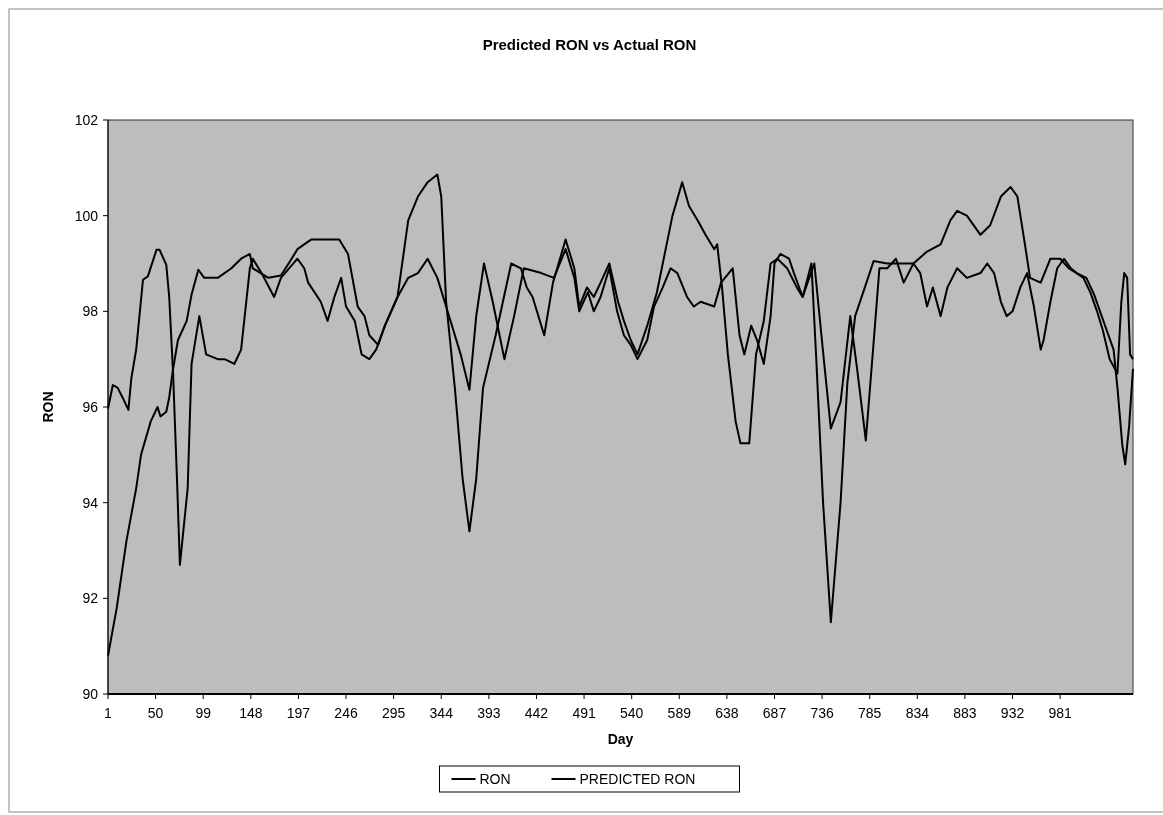 This screenshot has width=1163, height=815. What do you see at coordinates (589, 44) in the screenshot?
I see `chart-title: Predicted RON vs Actual RON` at bounding box center [589, 44].